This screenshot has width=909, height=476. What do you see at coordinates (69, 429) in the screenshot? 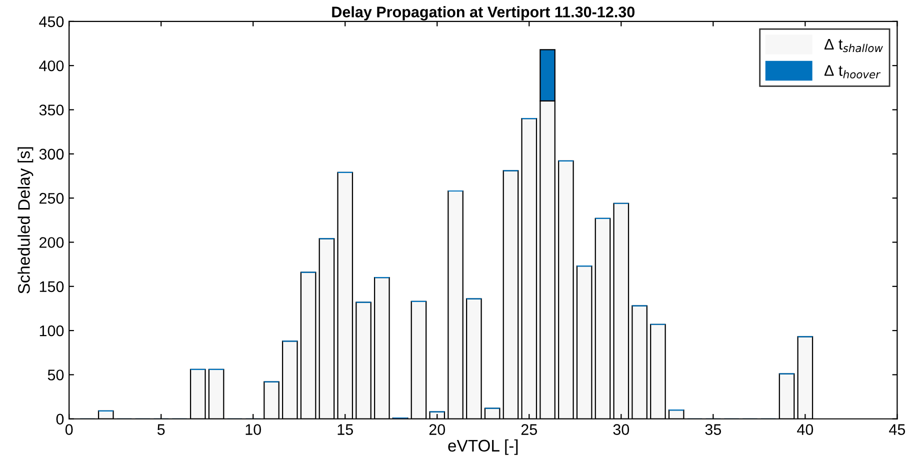
I see `x-tick-label: 0` at bounding box center [69, 429].